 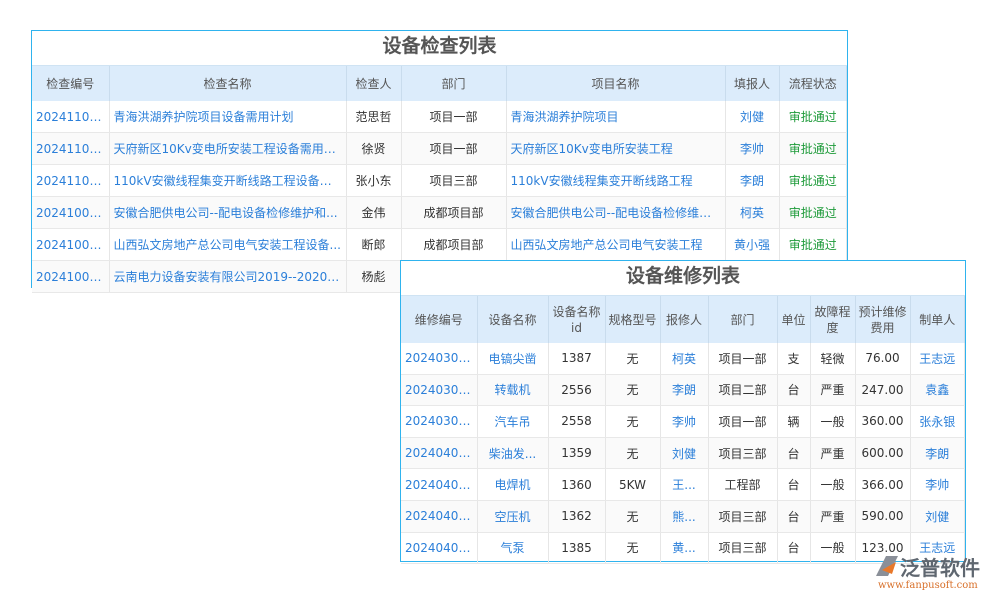 I want to click on table-cell: 2024030001, so click(x=439, y=359).